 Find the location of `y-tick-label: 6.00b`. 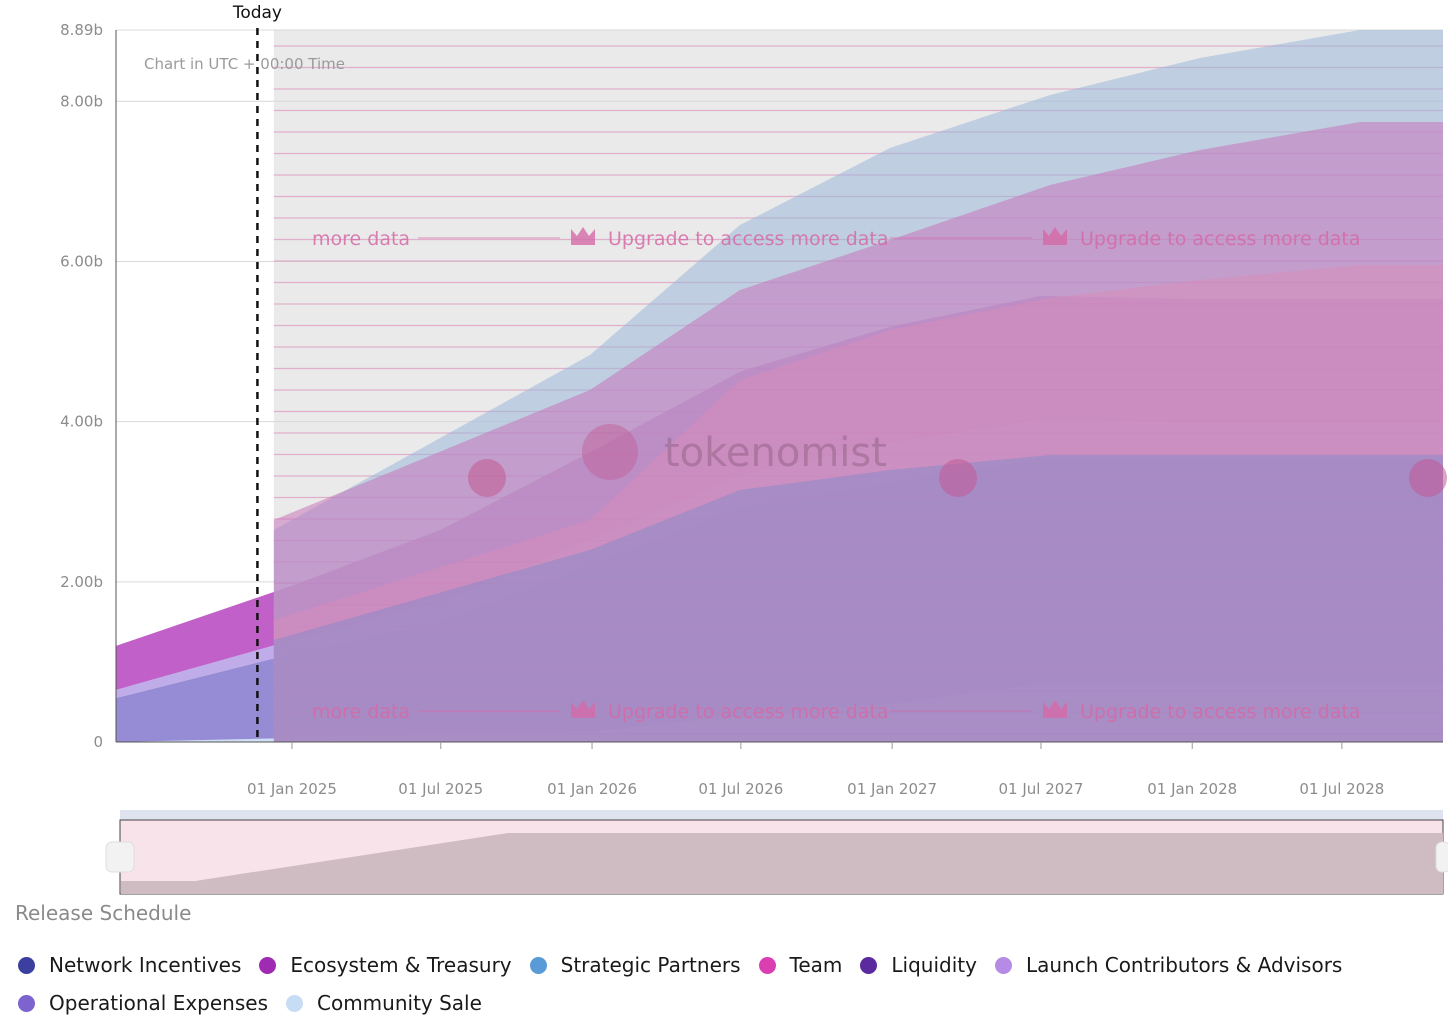

y-tick-label: 6.00b is located at coordinates (81, 261).